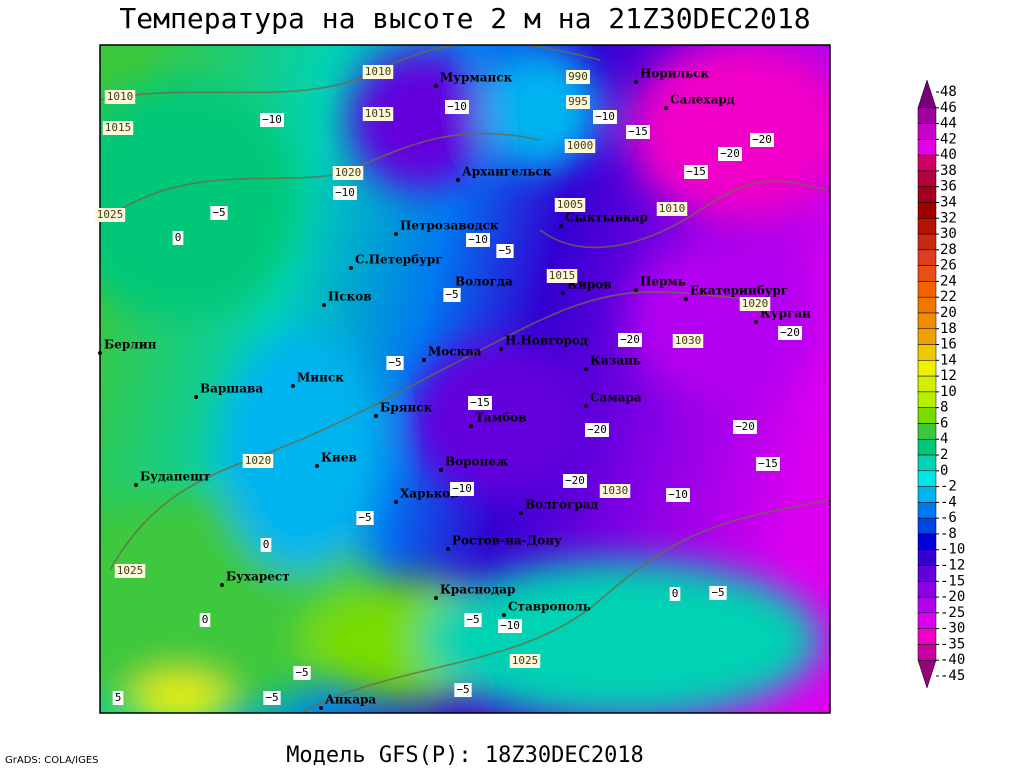 The height and width of the screenshot is (772, 1024). What do you see at coordinates (952, 581) in the screenshot?
I see `colorbar-tick-label: -15` at bounding box center [952, 581].